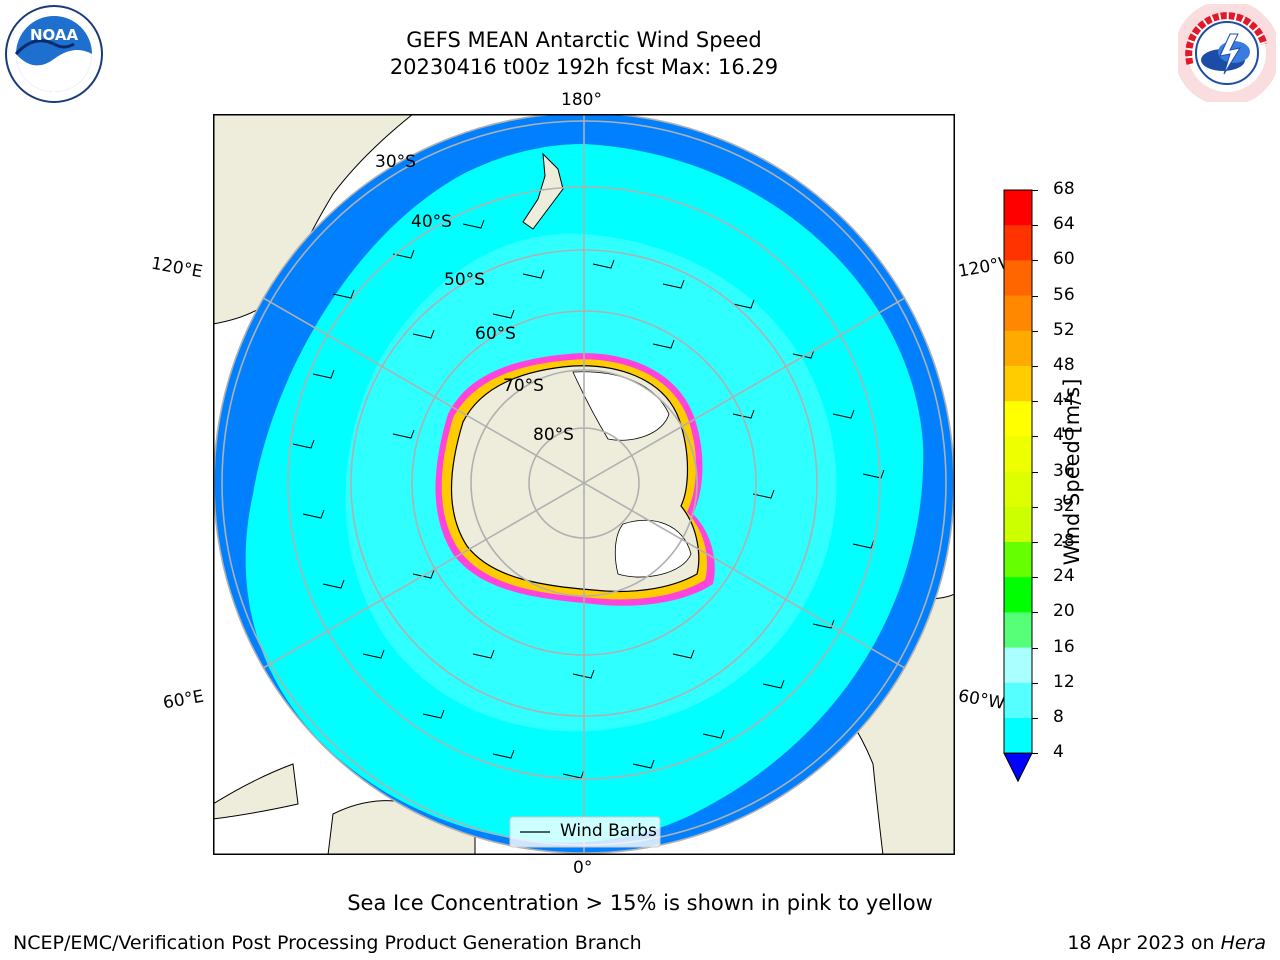 This screenshot has height=960, width=1280. Describe the element at coordinates (256, 791) in the screenshot. I see `madagascar-land` at that location.